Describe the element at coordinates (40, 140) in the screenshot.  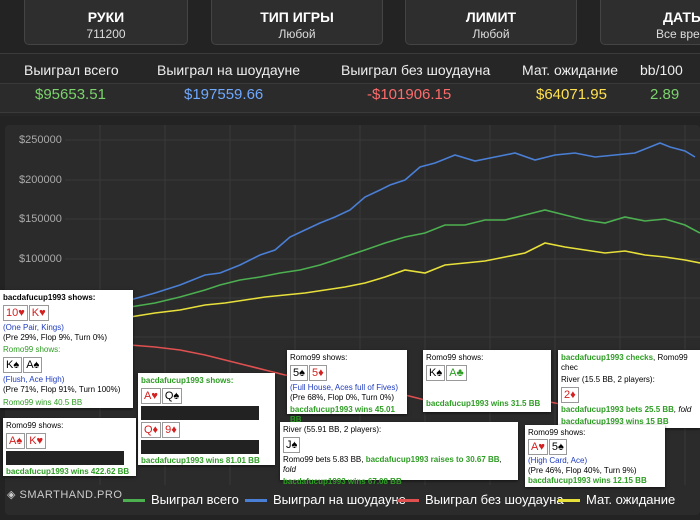
I see `y-label-250k: $250000` at that location.